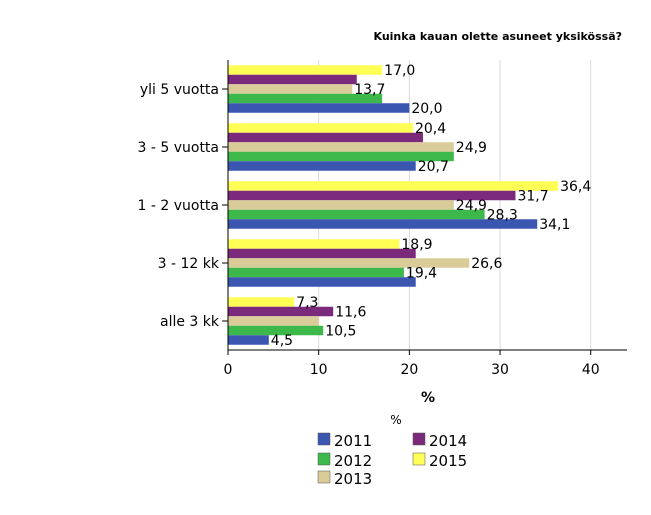 The width and height of the screenshot is (651, 515). I want to click on legend-swatch-2011, so click(324, 439).